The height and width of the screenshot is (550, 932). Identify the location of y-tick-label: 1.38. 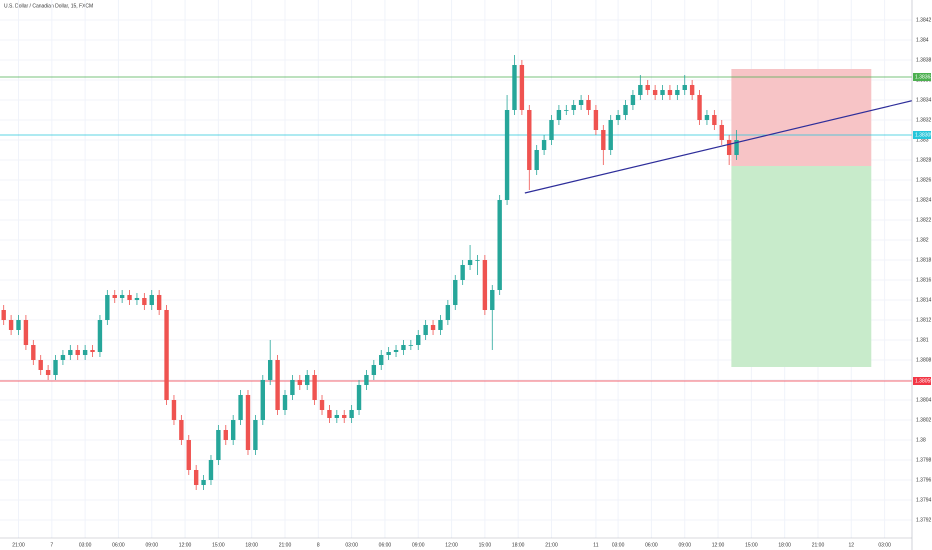
(921, 440).